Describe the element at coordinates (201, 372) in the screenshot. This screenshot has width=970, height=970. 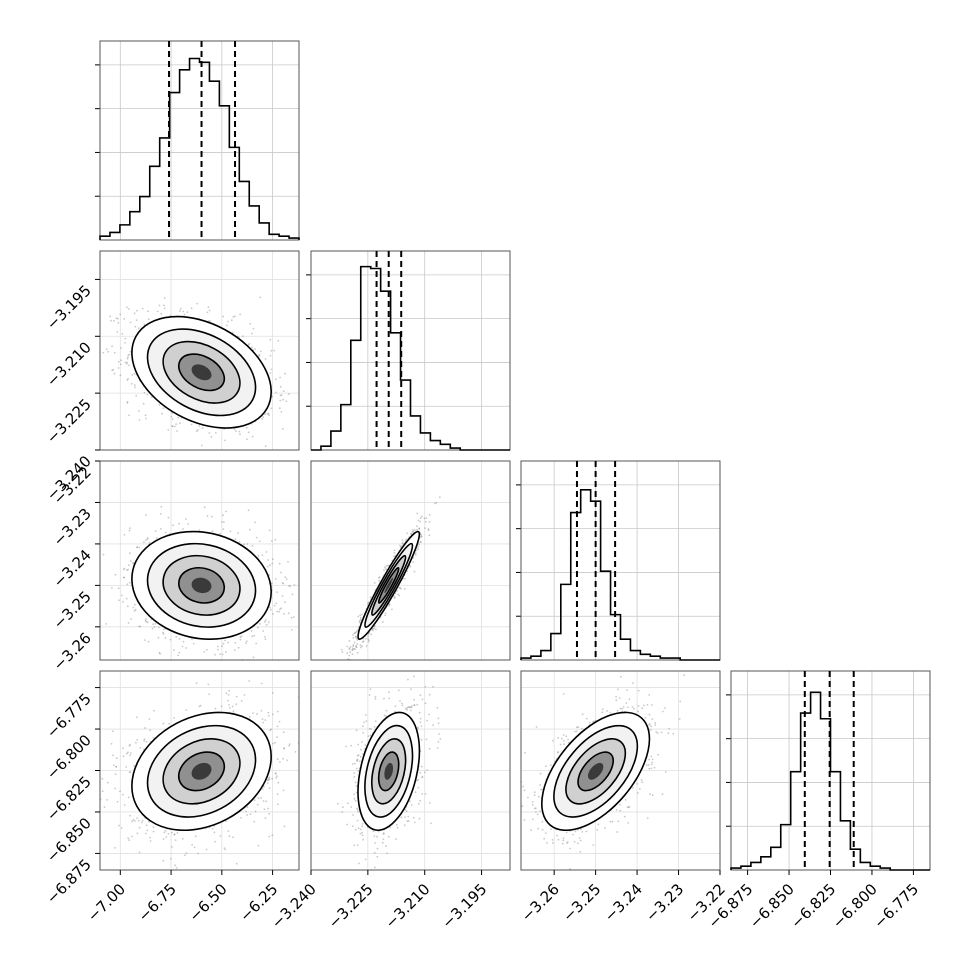
I see `density-peak` at that location.